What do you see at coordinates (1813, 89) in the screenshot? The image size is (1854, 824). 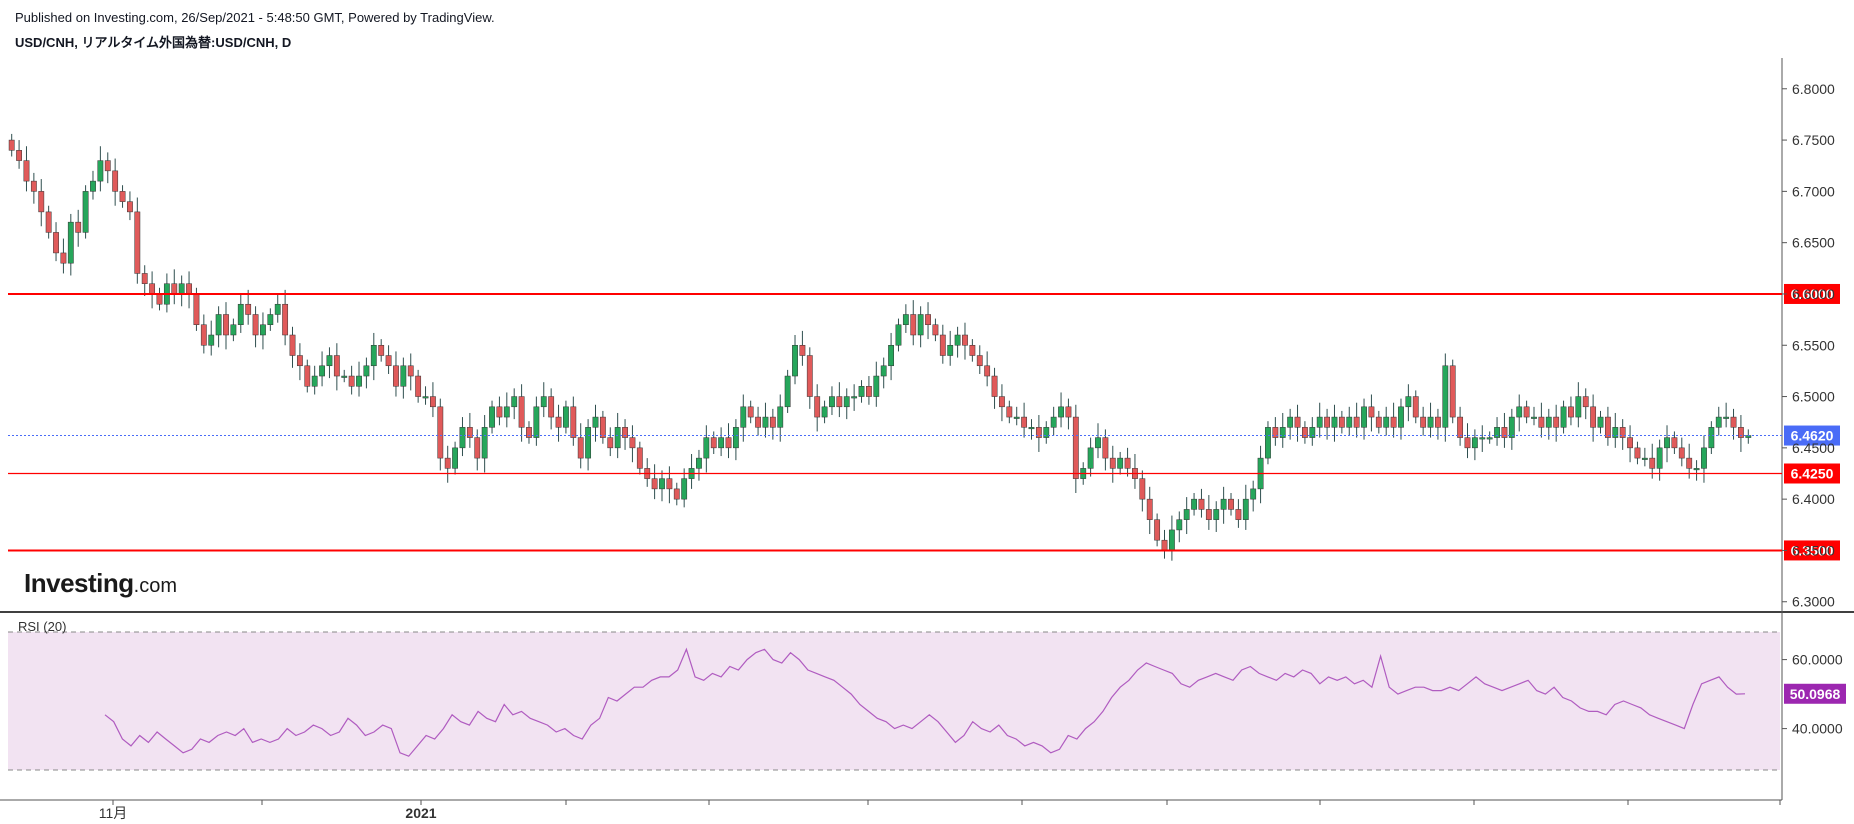 I see `price-tick-label: 6.8000` at bounding box center [1813, 89].